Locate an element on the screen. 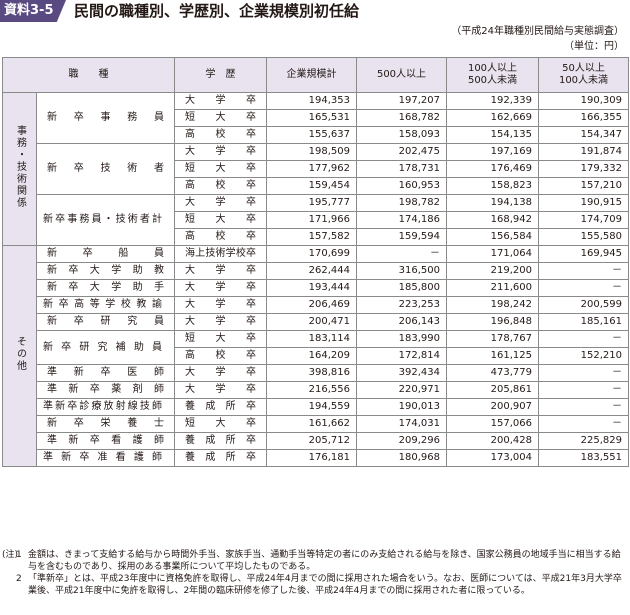  note-1-number: 1 is located at coordinates (19, 555).